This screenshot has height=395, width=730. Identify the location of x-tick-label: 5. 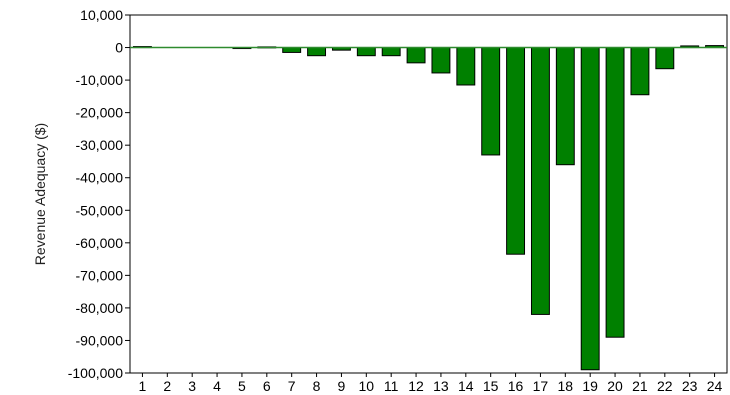
(242, 386).